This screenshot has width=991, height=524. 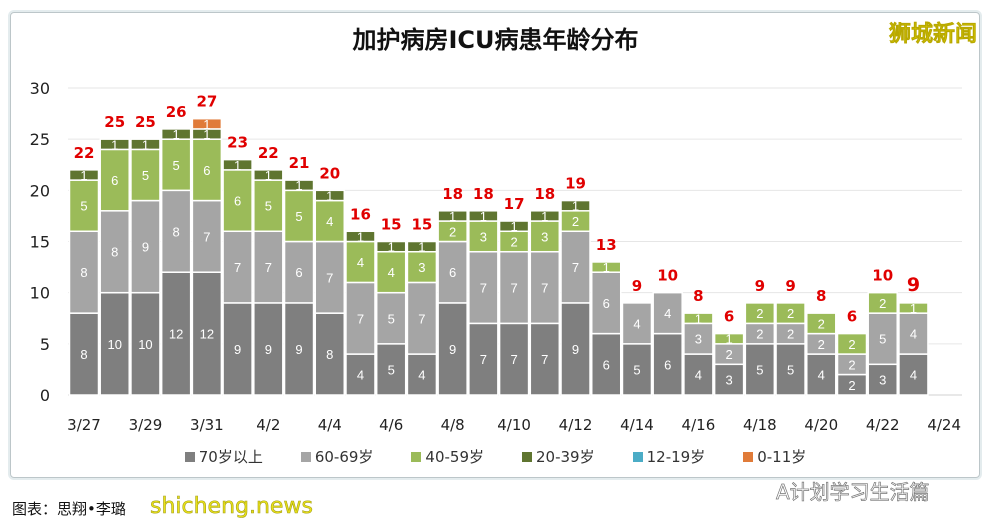 I want to click on x-tick-label: 4/14, so click(x=637, y=425).